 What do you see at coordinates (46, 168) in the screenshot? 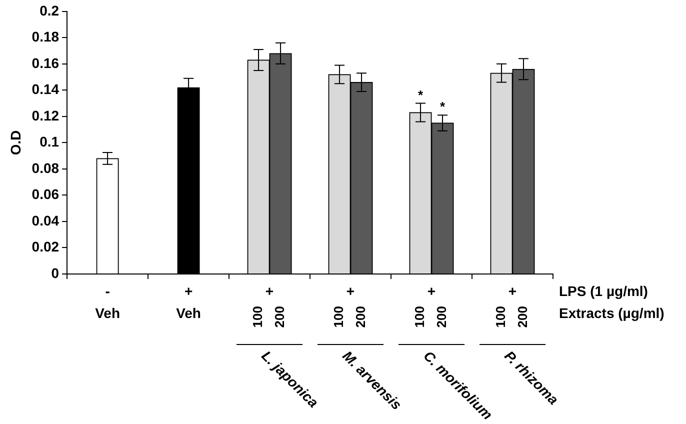
I see `y-tick-label: 0.08` at bounding box center [46, 168].